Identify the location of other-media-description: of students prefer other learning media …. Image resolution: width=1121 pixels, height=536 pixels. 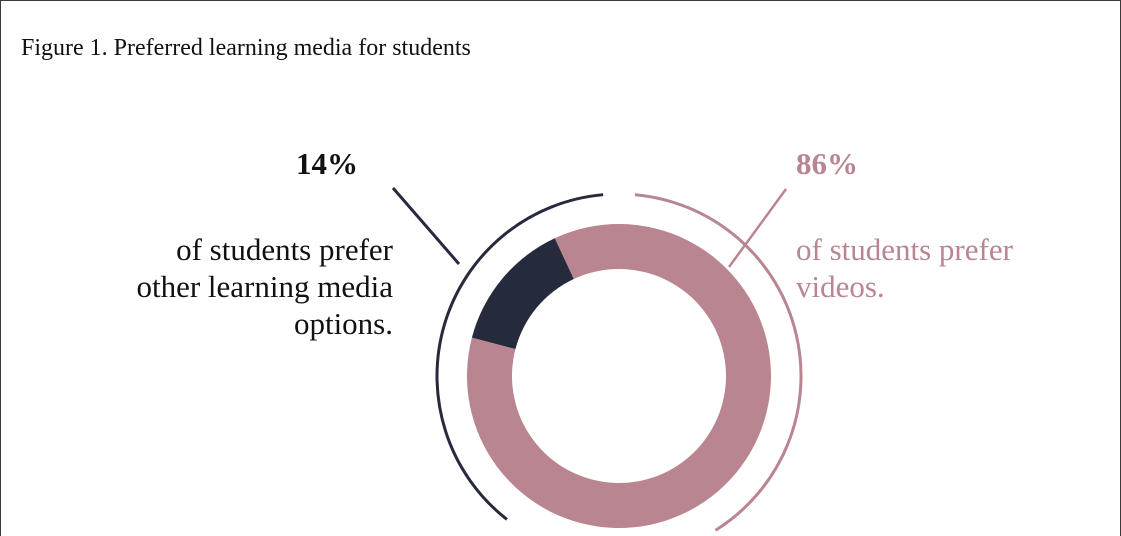
(197, 286).